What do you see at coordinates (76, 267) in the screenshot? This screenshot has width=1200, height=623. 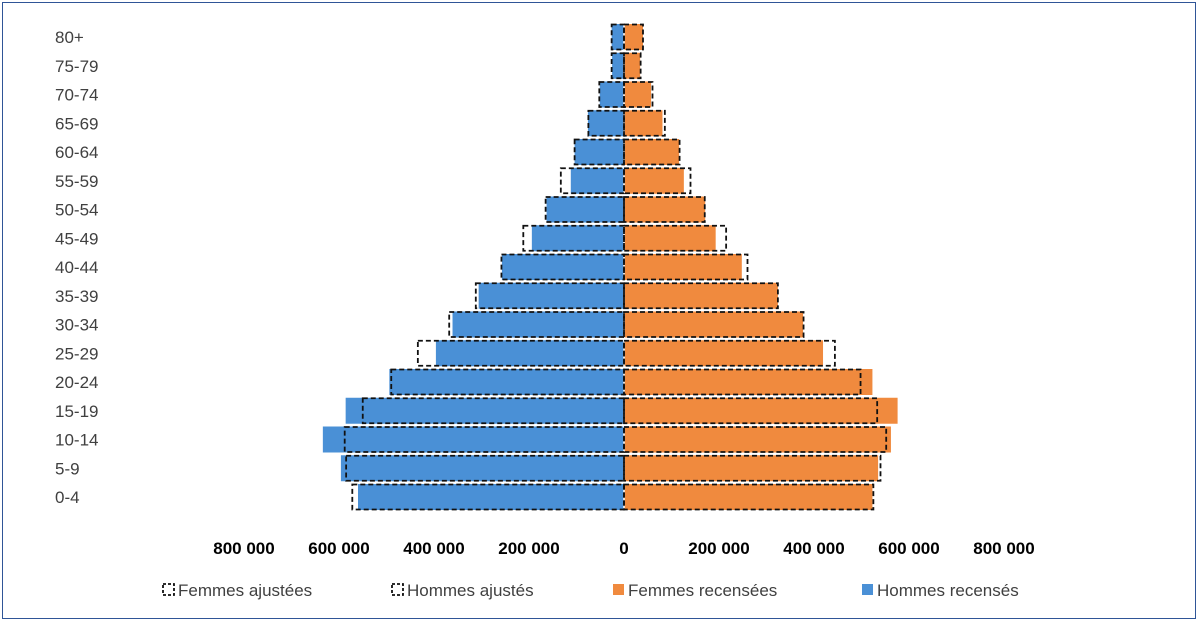 I see `age-group-label: 40-44` at bounding box center [76, 267].